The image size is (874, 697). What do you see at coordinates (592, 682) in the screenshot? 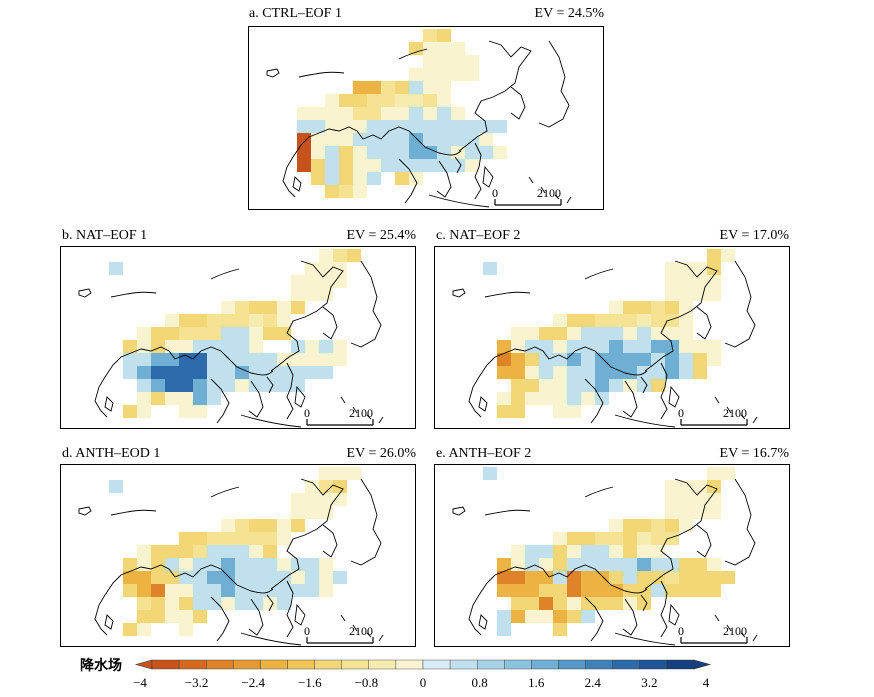
I see `colorbar-tick-label: 2.4` at bounding box center [592, 682].